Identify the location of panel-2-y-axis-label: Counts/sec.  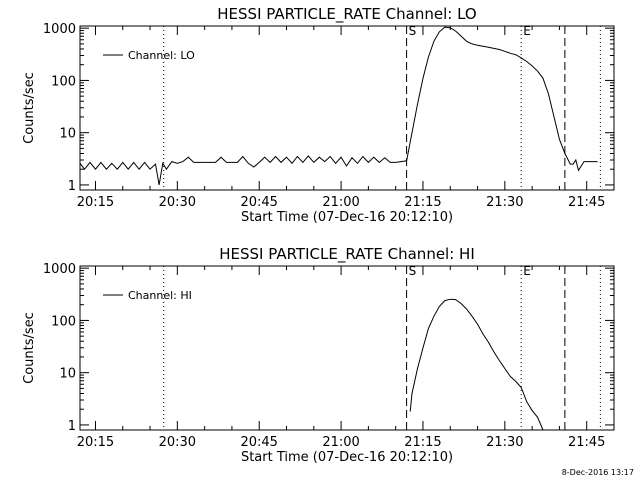
(29, 348).